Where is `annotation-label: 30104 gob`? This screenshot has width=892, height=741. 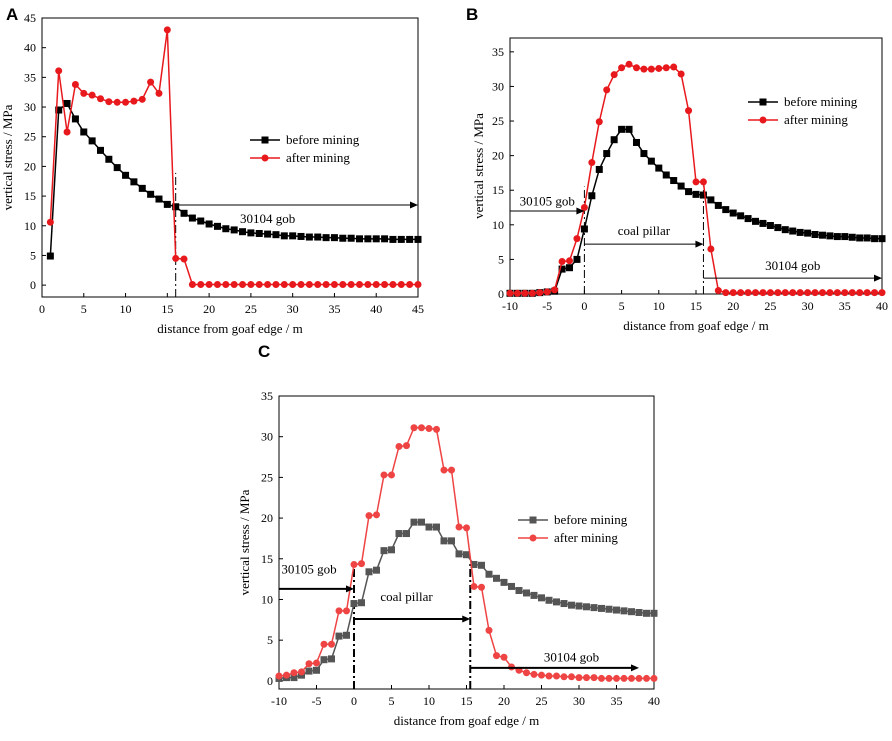 annotation-label: 30104 gob is located at coordinates (571, 656).